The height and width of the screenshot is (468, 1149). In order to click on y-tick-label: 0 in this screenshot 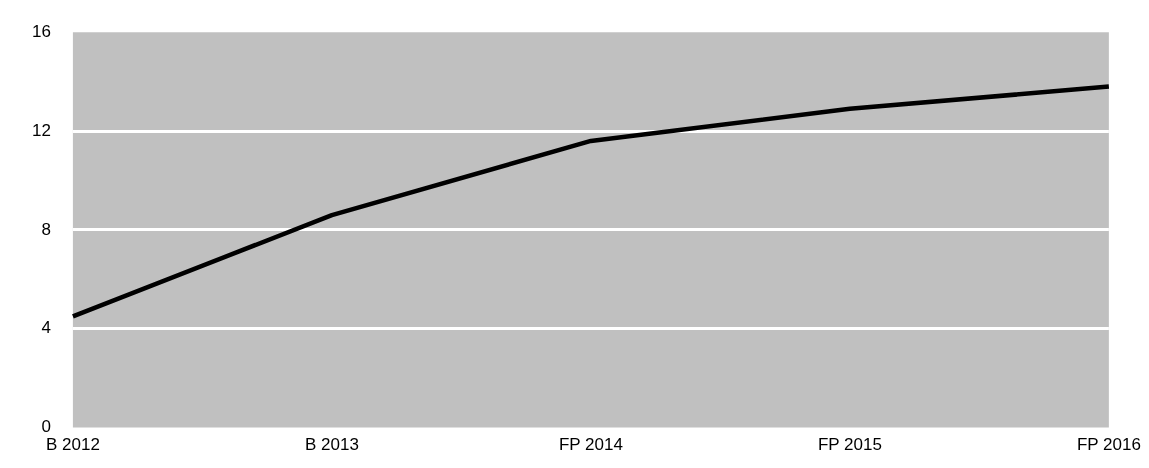, I will do `click(46, 427)`.